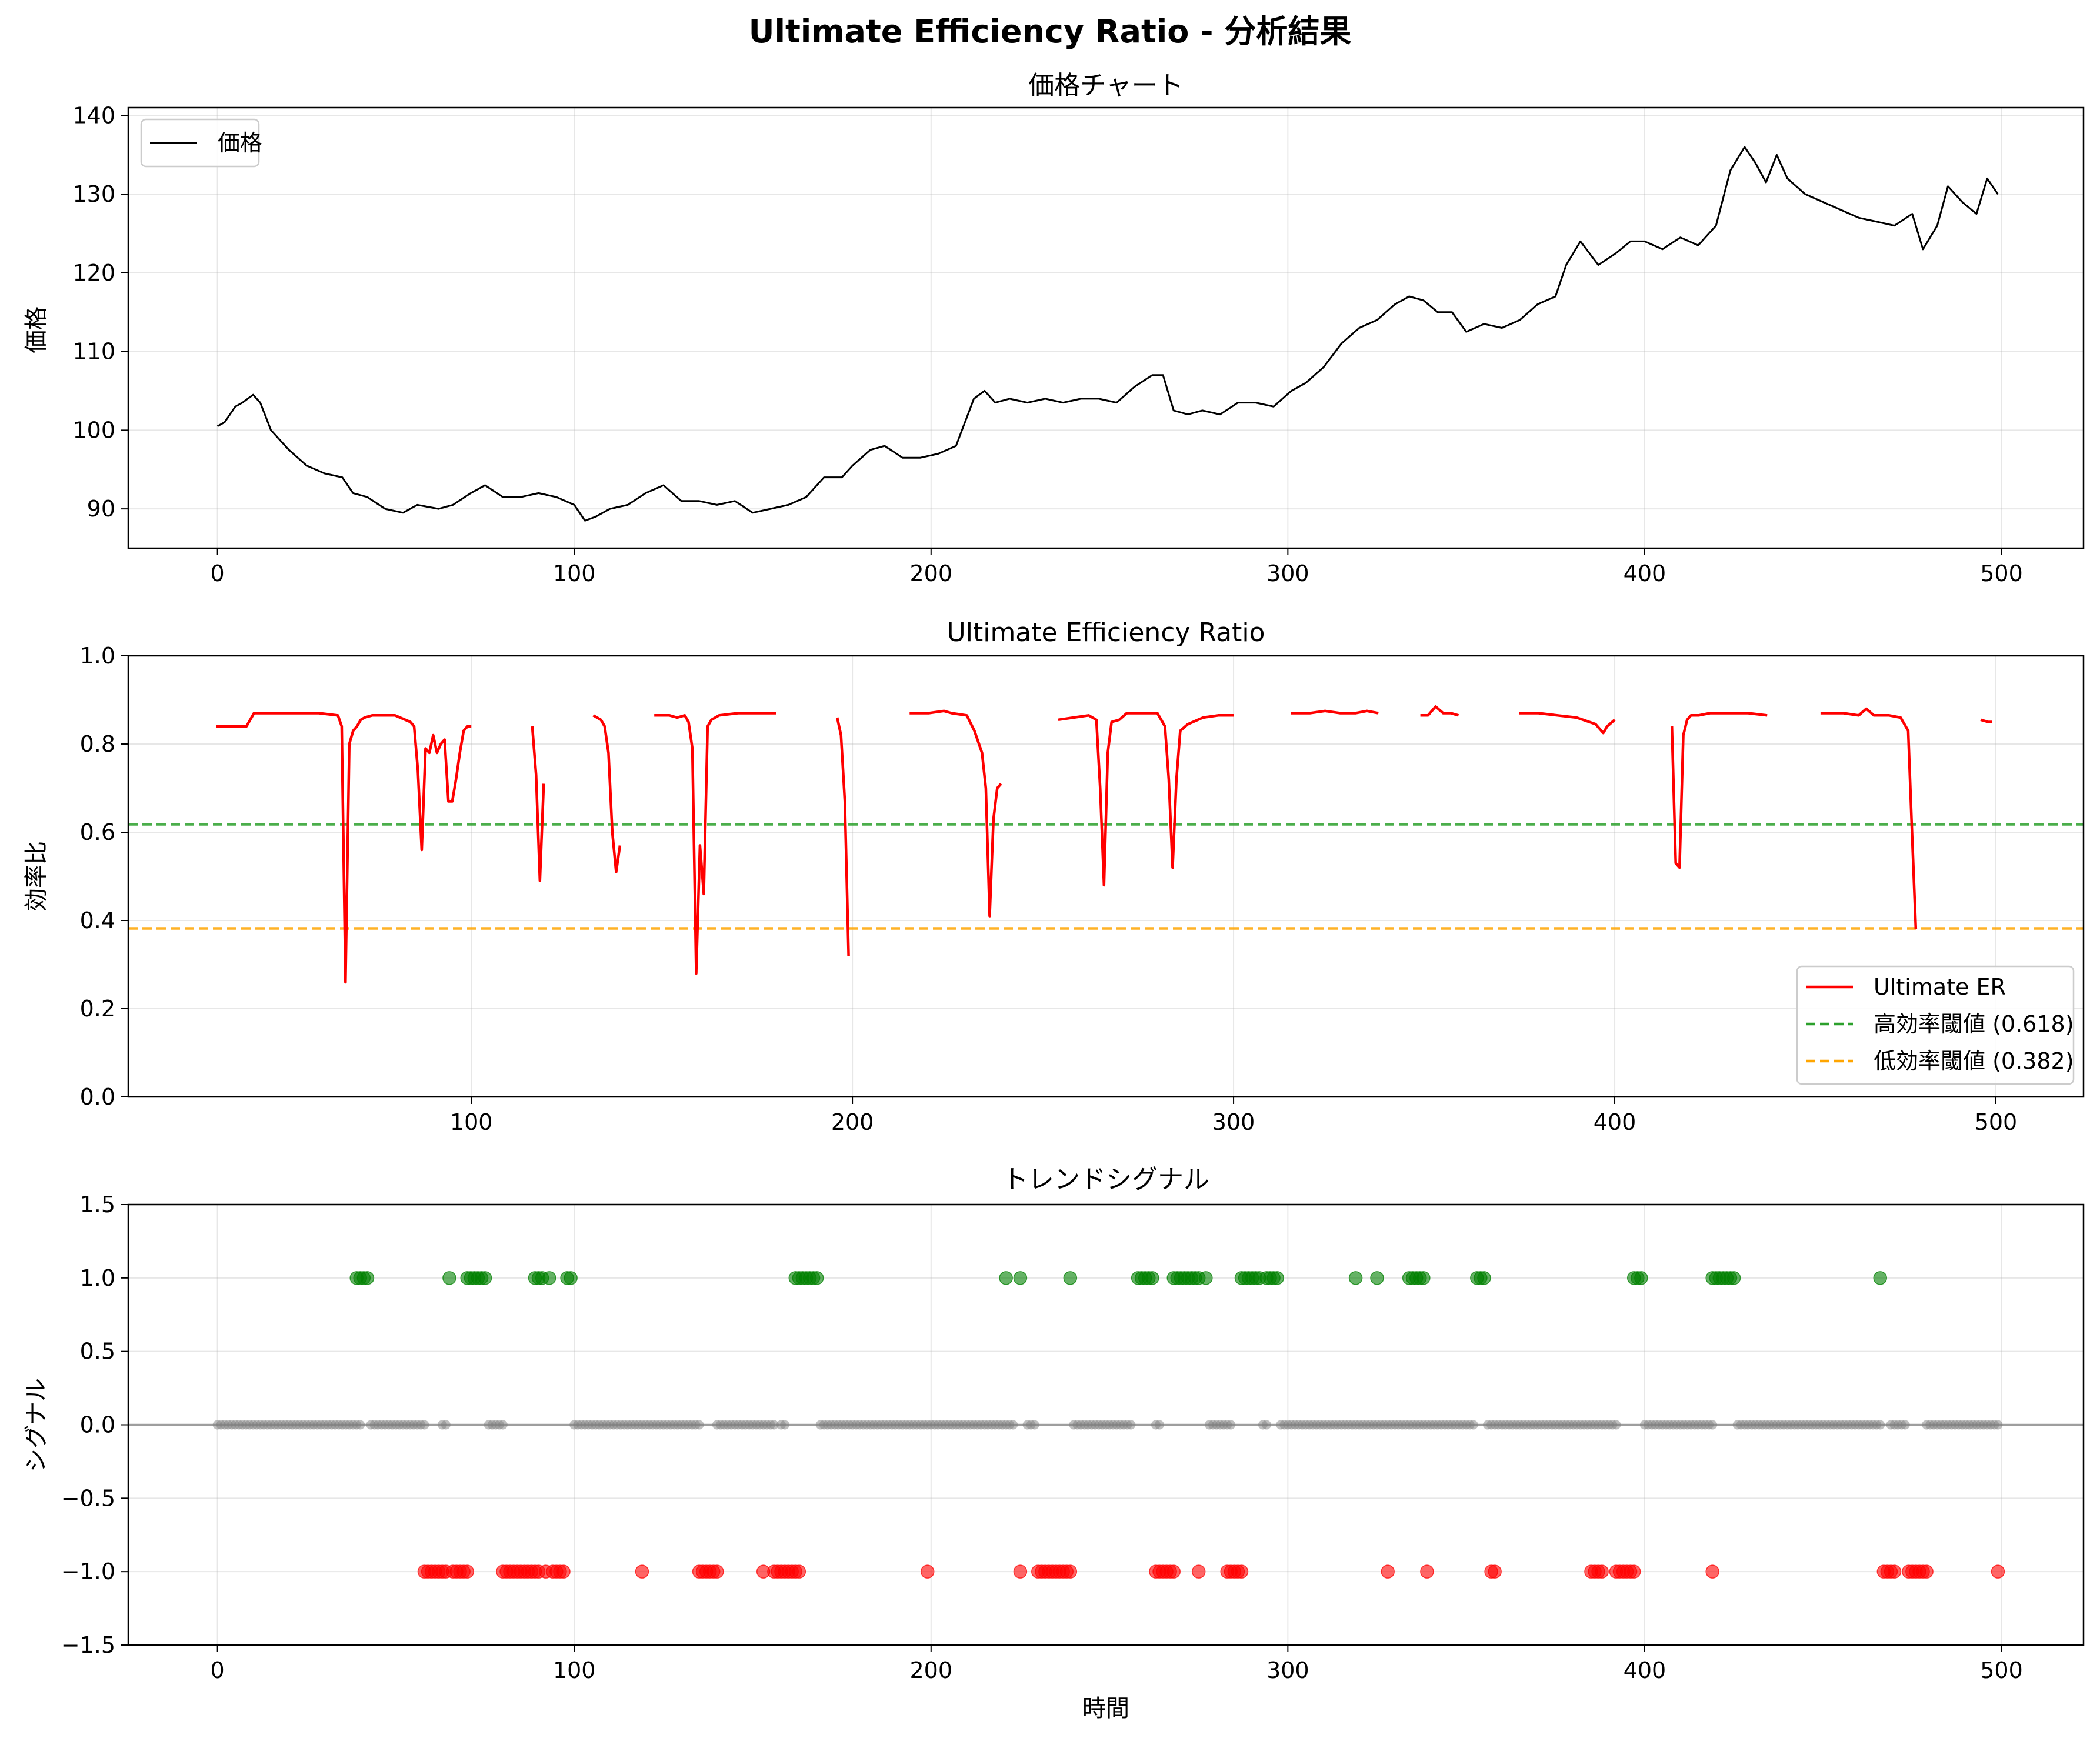 Image resolution: width=2100 pixels, height=1738 pixels. I want to click on price-legend: 価格, so click(201, 143).